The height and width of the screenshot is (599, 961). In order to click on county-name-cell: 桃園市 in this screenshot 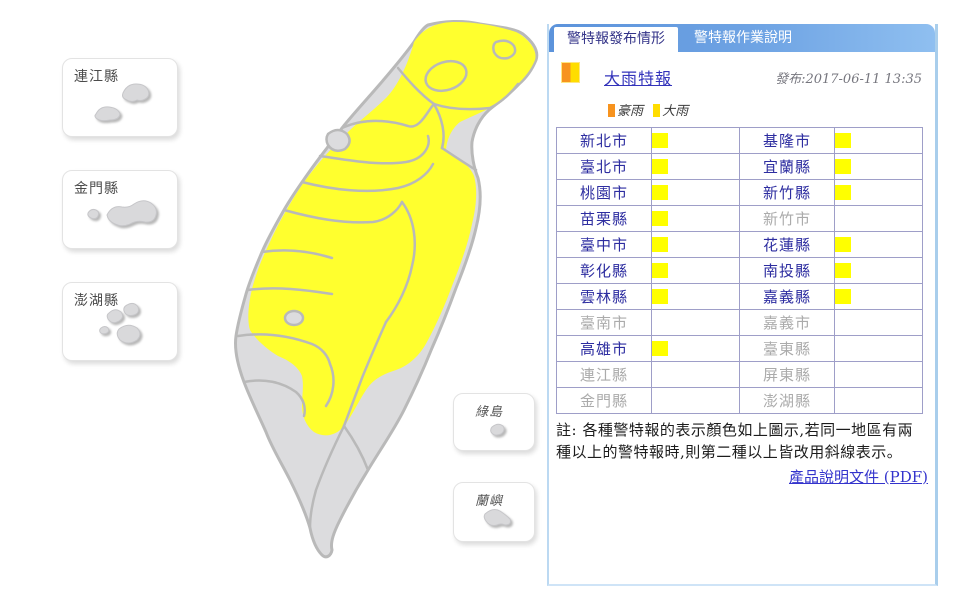, I will do `click(604, 192)`.